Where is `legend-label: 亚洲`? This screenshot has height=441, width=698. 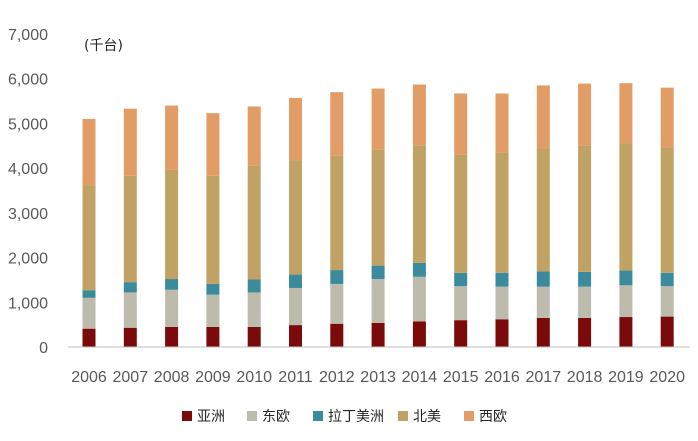 legend-label: 亚洲 is located at coordinates (211, 417).